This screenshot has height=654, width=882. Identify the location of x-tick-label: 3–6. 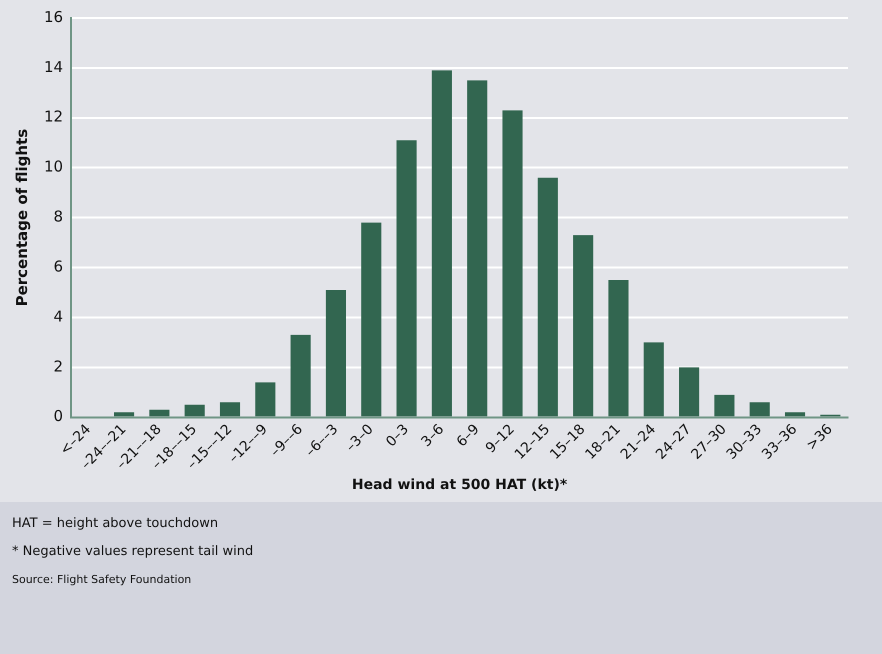
(433, 435).